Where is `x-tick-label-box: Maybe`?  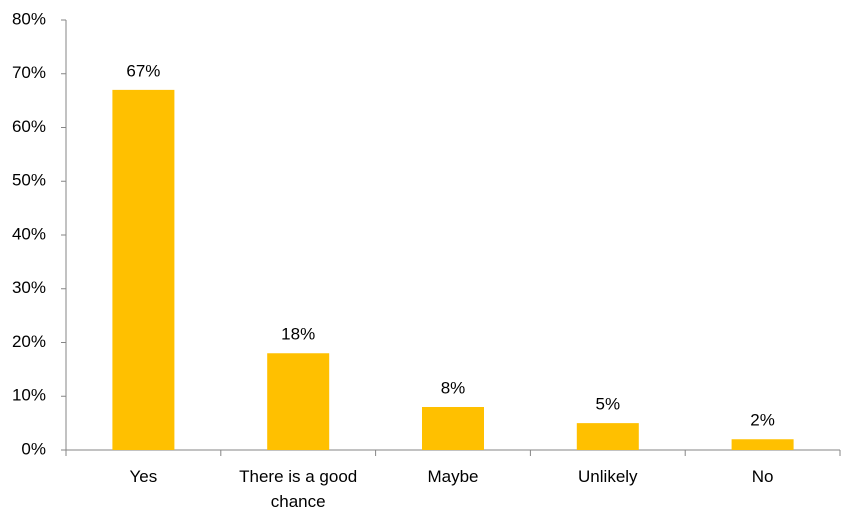 x-tick-label-box: Maybe is located at coordinates (453, 476).